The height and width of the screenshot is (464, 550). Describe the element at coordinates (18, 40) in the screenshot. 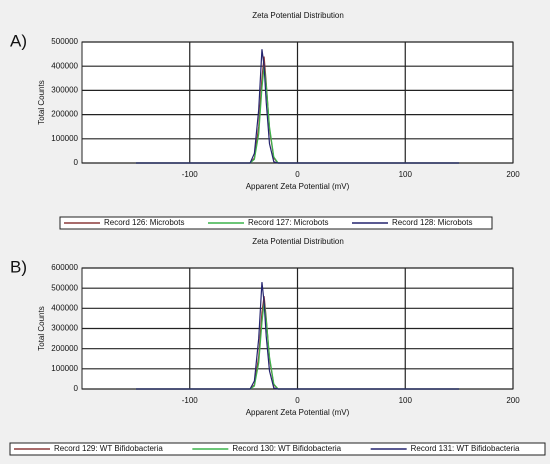

I see `panel-label: A)` at that location.